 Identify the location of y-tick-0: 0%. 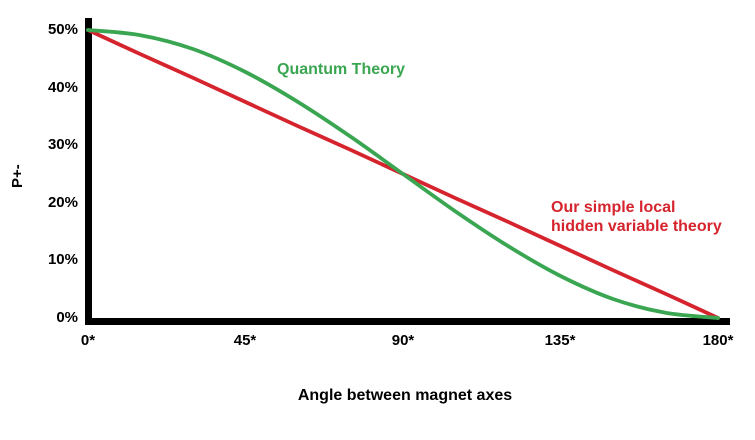
(67, 317).